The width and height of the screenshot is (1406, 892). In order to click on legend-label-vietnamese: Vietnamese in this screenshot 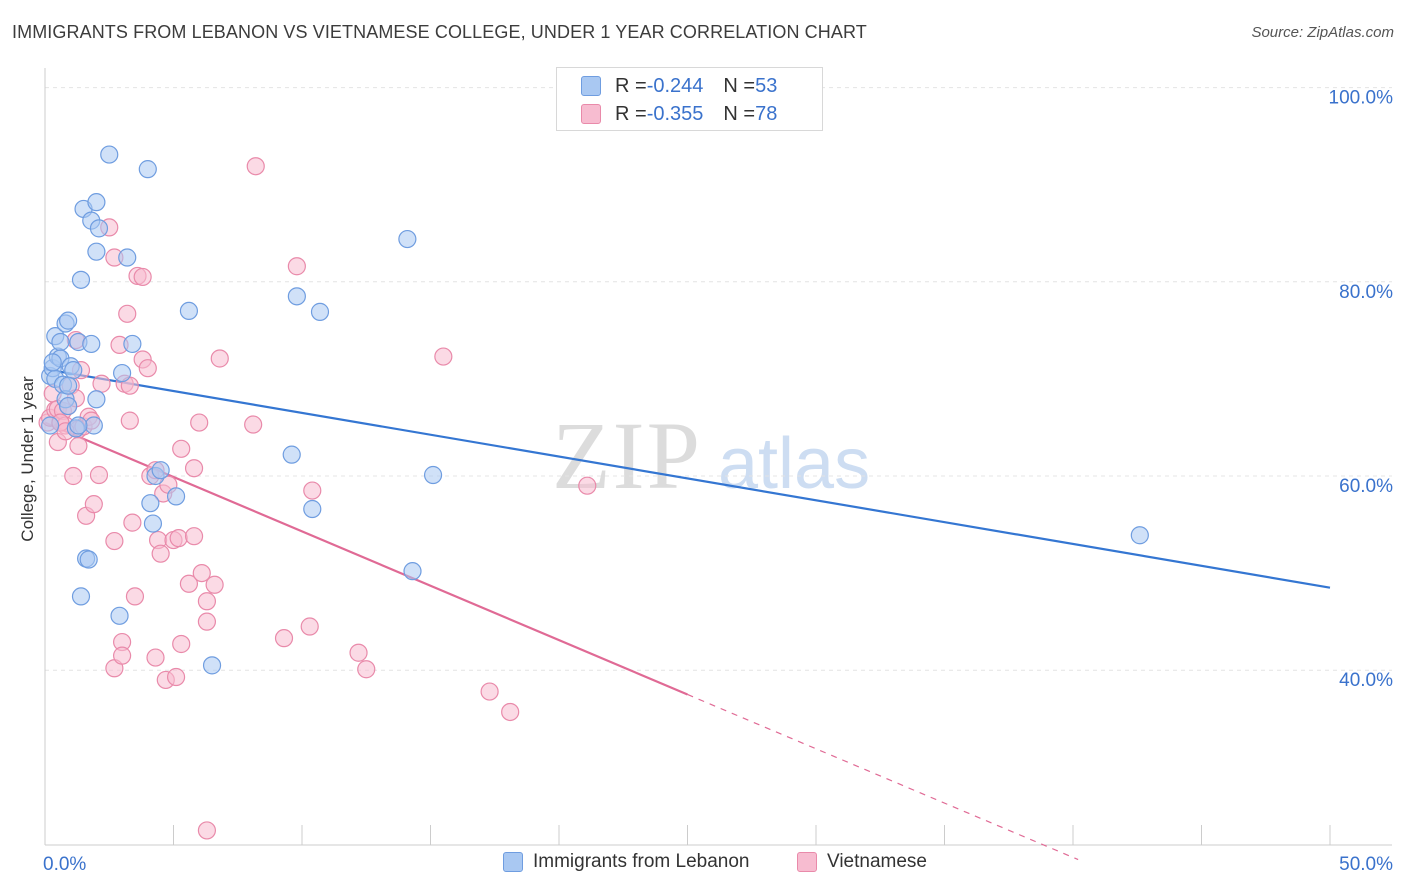, I will do `click(877, 861)`.